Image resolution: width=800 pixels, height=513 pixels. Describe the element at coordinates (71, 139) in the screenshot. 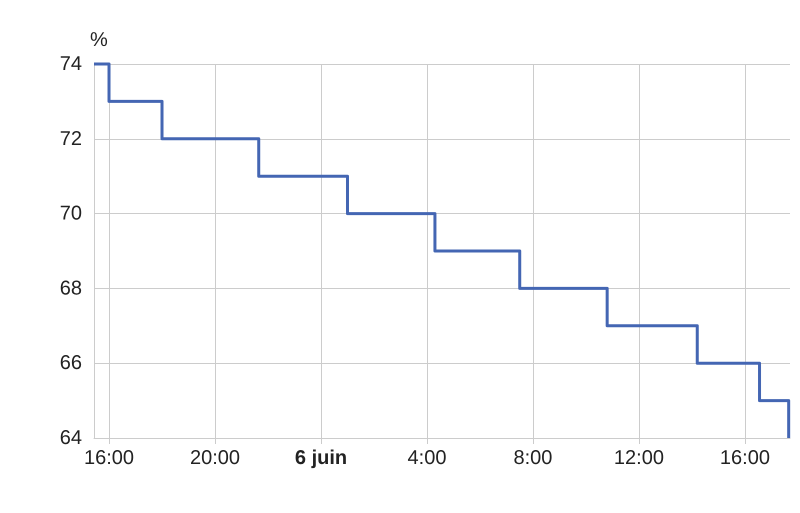

I see `y-tick-label: 72` at that location.